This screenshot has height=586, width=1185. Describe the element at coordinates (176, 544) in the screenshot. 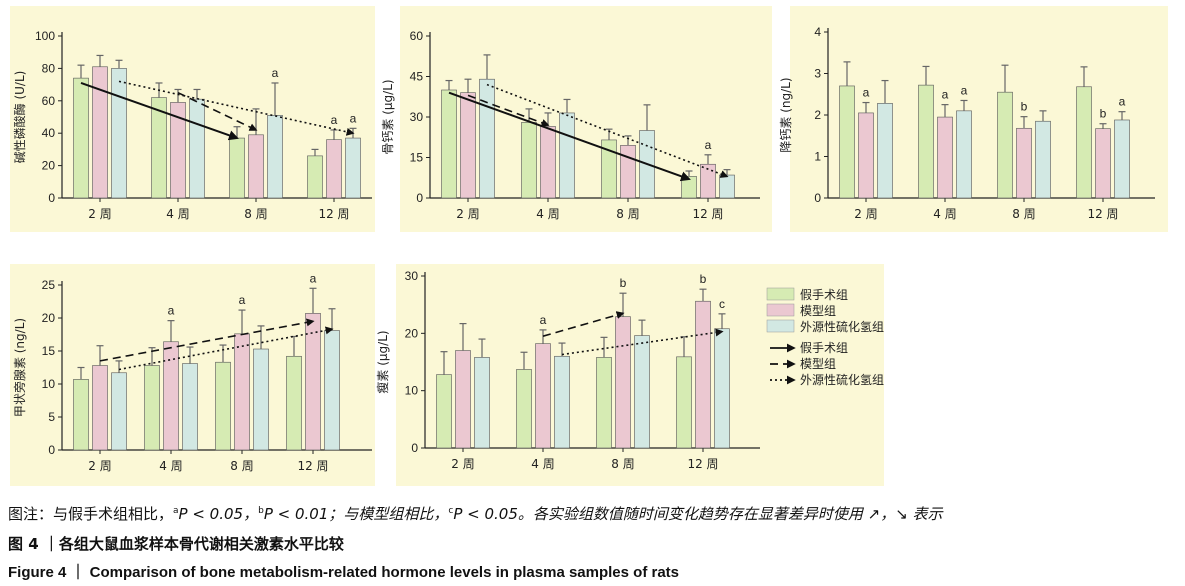

I see `figure-title-cn: 图 4 ｜各组大鼠血浆样本骨代谢相关激素水平比较` at that location.